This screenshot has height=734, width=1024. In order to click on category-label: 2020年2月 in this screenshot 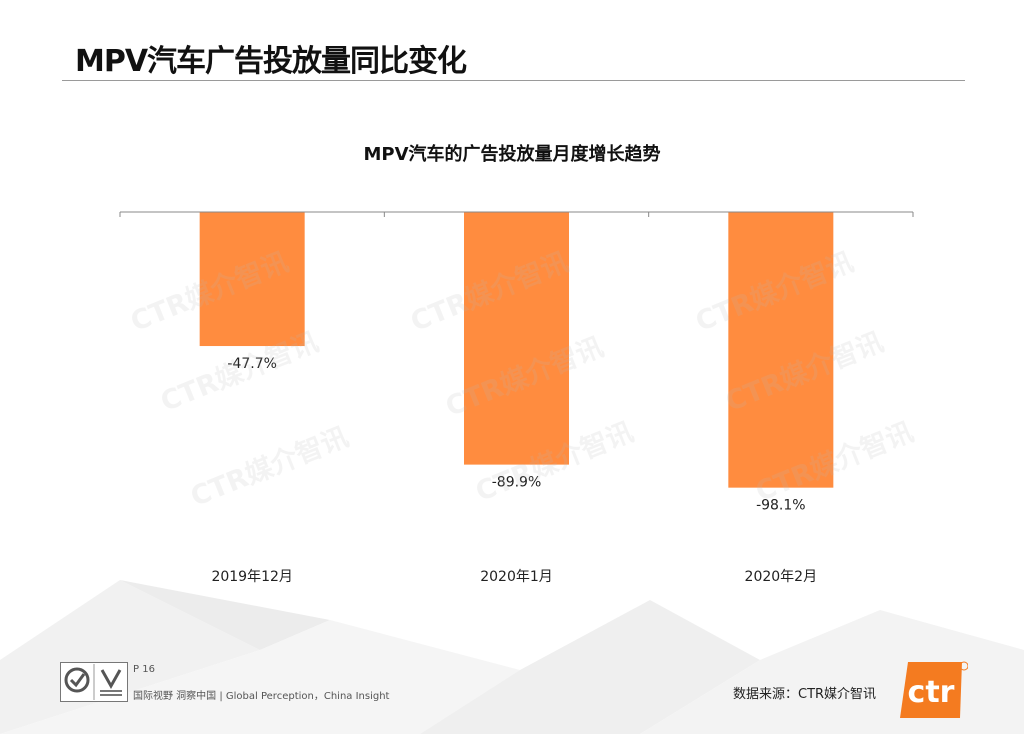, I will do `click(781, 577)`.